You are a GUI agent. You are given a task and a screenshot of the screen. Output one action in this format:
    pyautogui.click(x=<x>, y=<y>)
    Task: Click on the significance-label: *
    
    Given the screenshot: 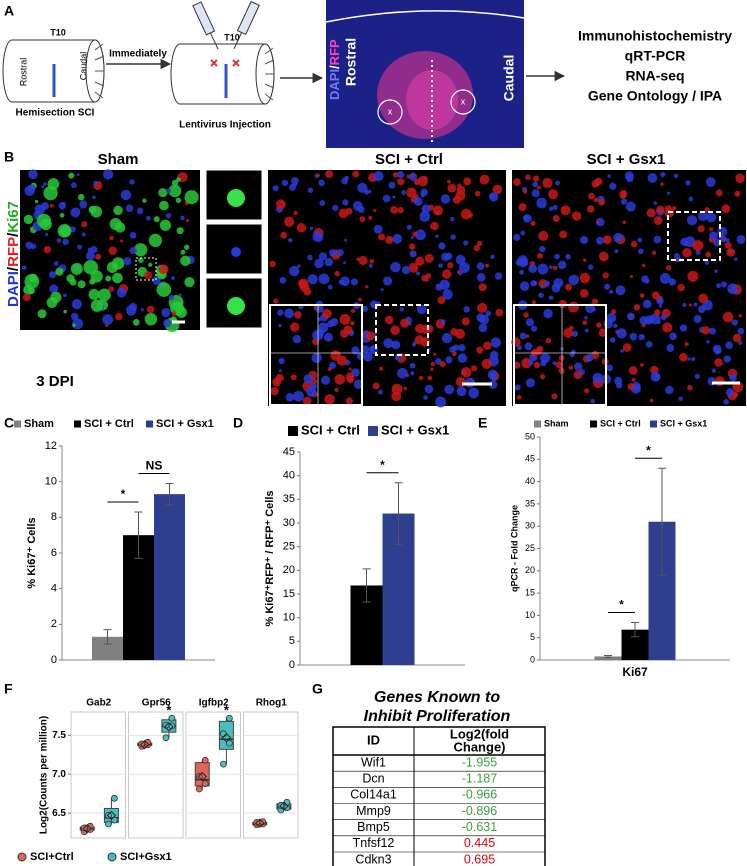 What is the action you would take?
    pyautogui.click(x=382, y=465)
    